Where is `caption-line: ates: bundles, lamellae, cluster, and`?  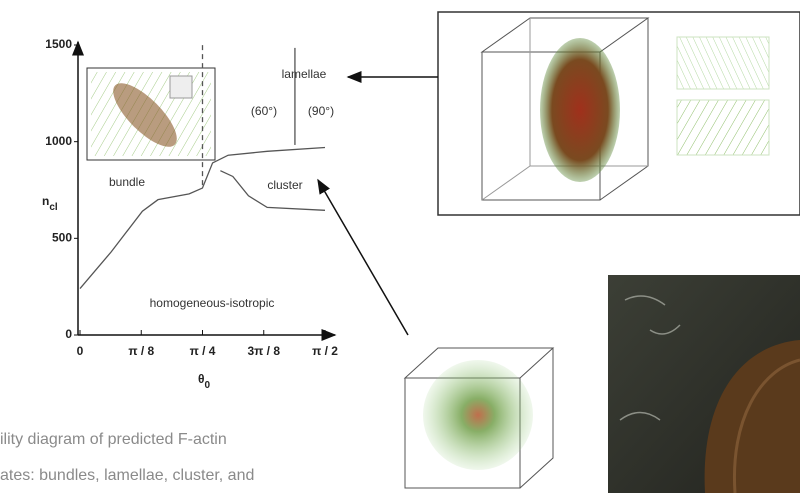 caption-line: ates: bundles, lamellae, cluster, and is located at coordinates (127, 475).